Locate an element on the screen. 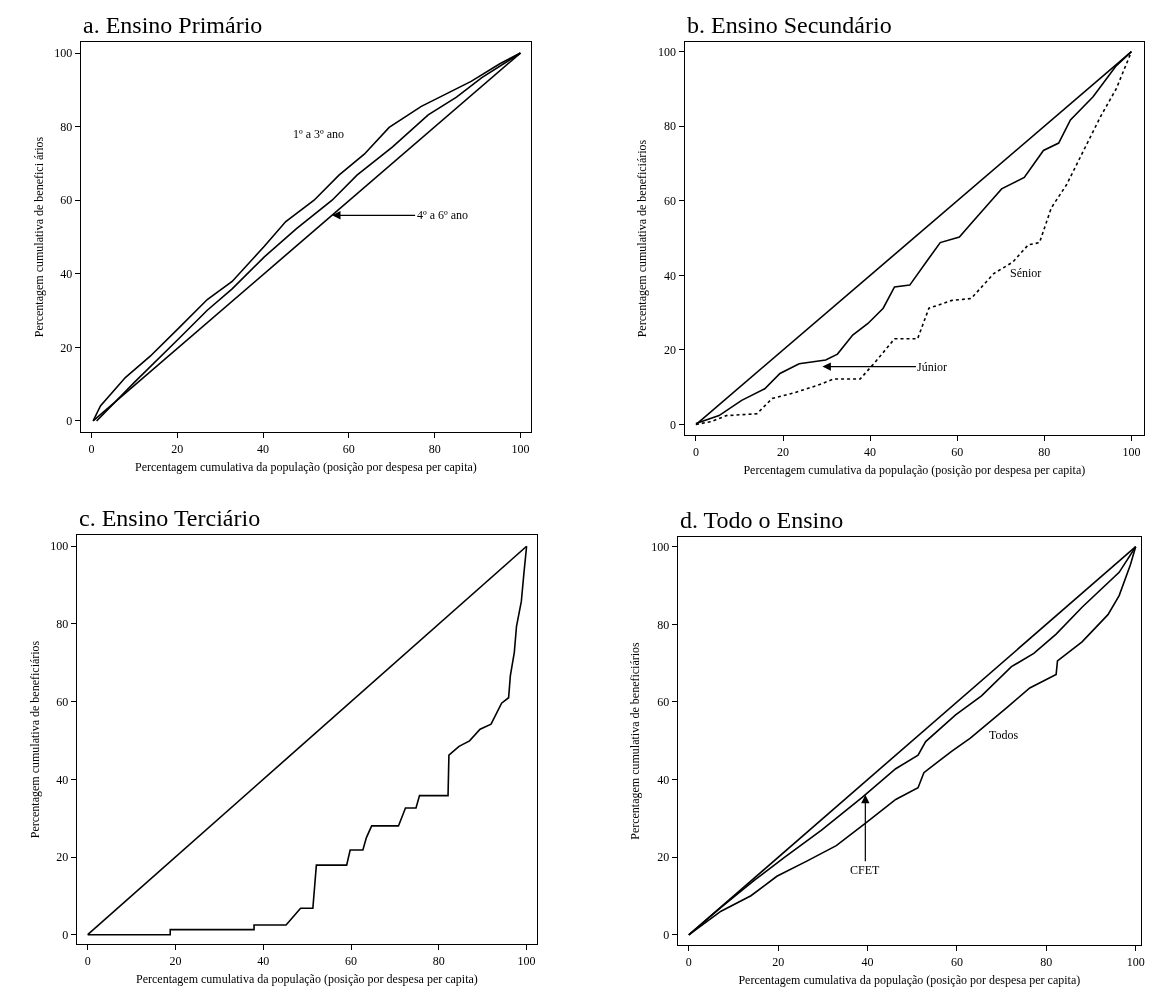 The image size is (1157, 997). annotation: 4º a 6º ano is located at coordinates (443, 215).